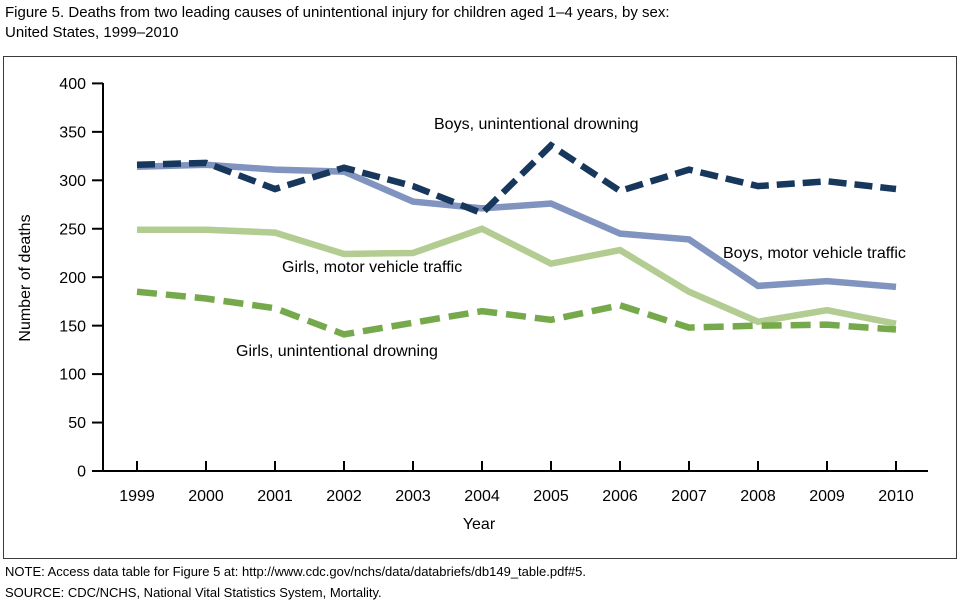 This screenshot has width=960, height=604. Describe the element at coordinates (896, 496) in the screenshot. I see `x-tick-label: 2010` at that location.